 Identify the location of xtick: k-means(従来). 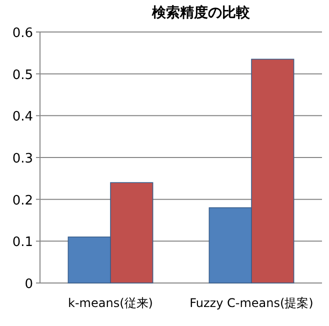
(110, 303).